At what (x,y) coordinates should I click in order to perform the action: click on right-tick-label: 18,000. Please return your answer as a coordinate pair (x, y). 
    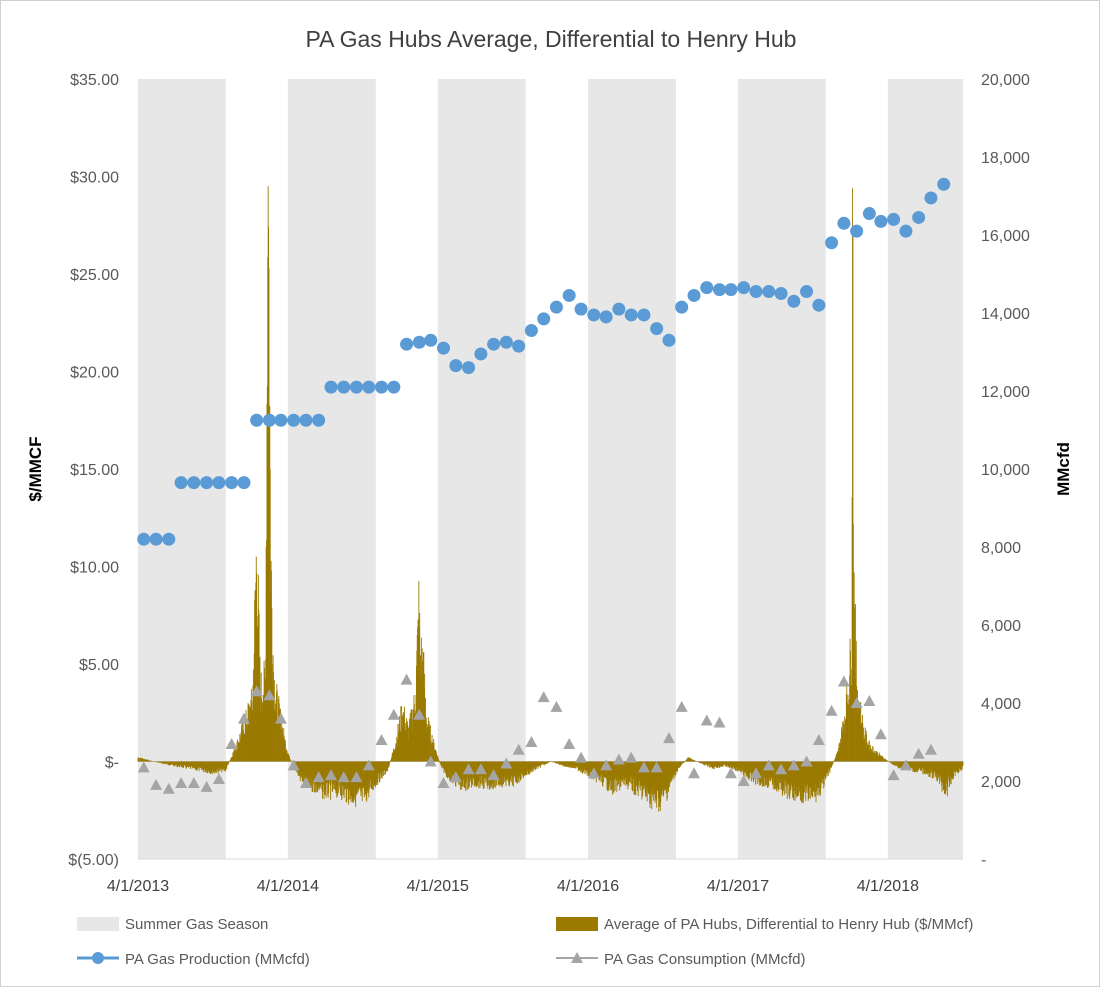
    Looking at the image, I should click on (1005, 158).